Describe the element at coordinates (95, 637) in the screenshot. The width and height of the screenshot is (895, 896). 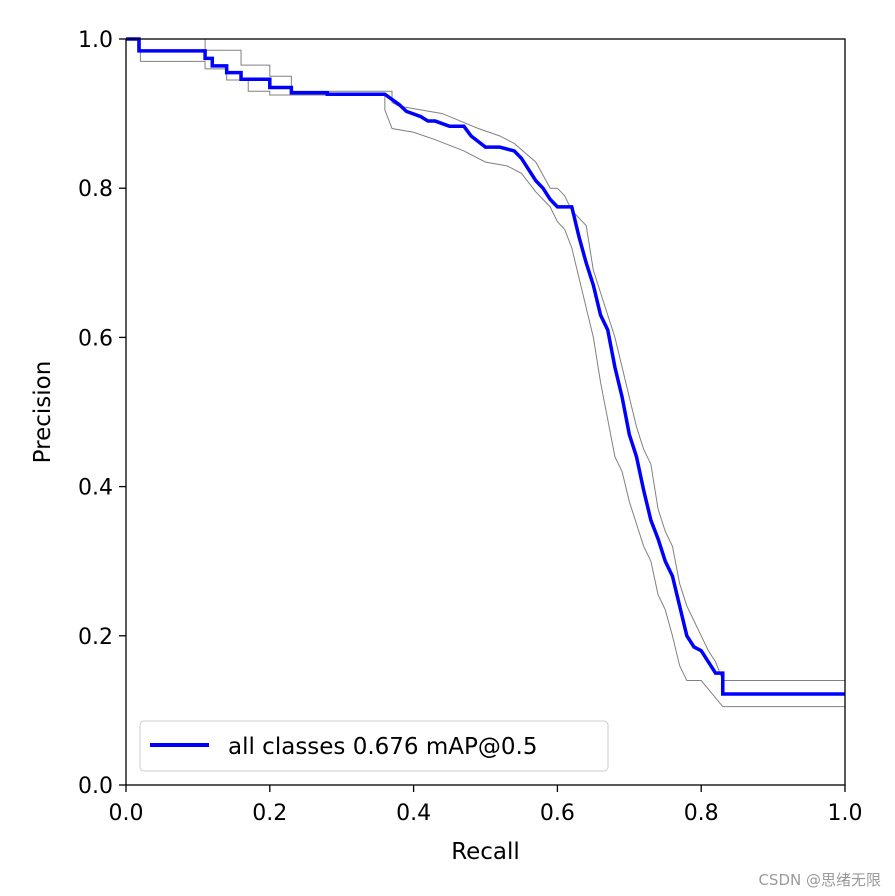
I see `y-tick-label: 0.2` at that location.